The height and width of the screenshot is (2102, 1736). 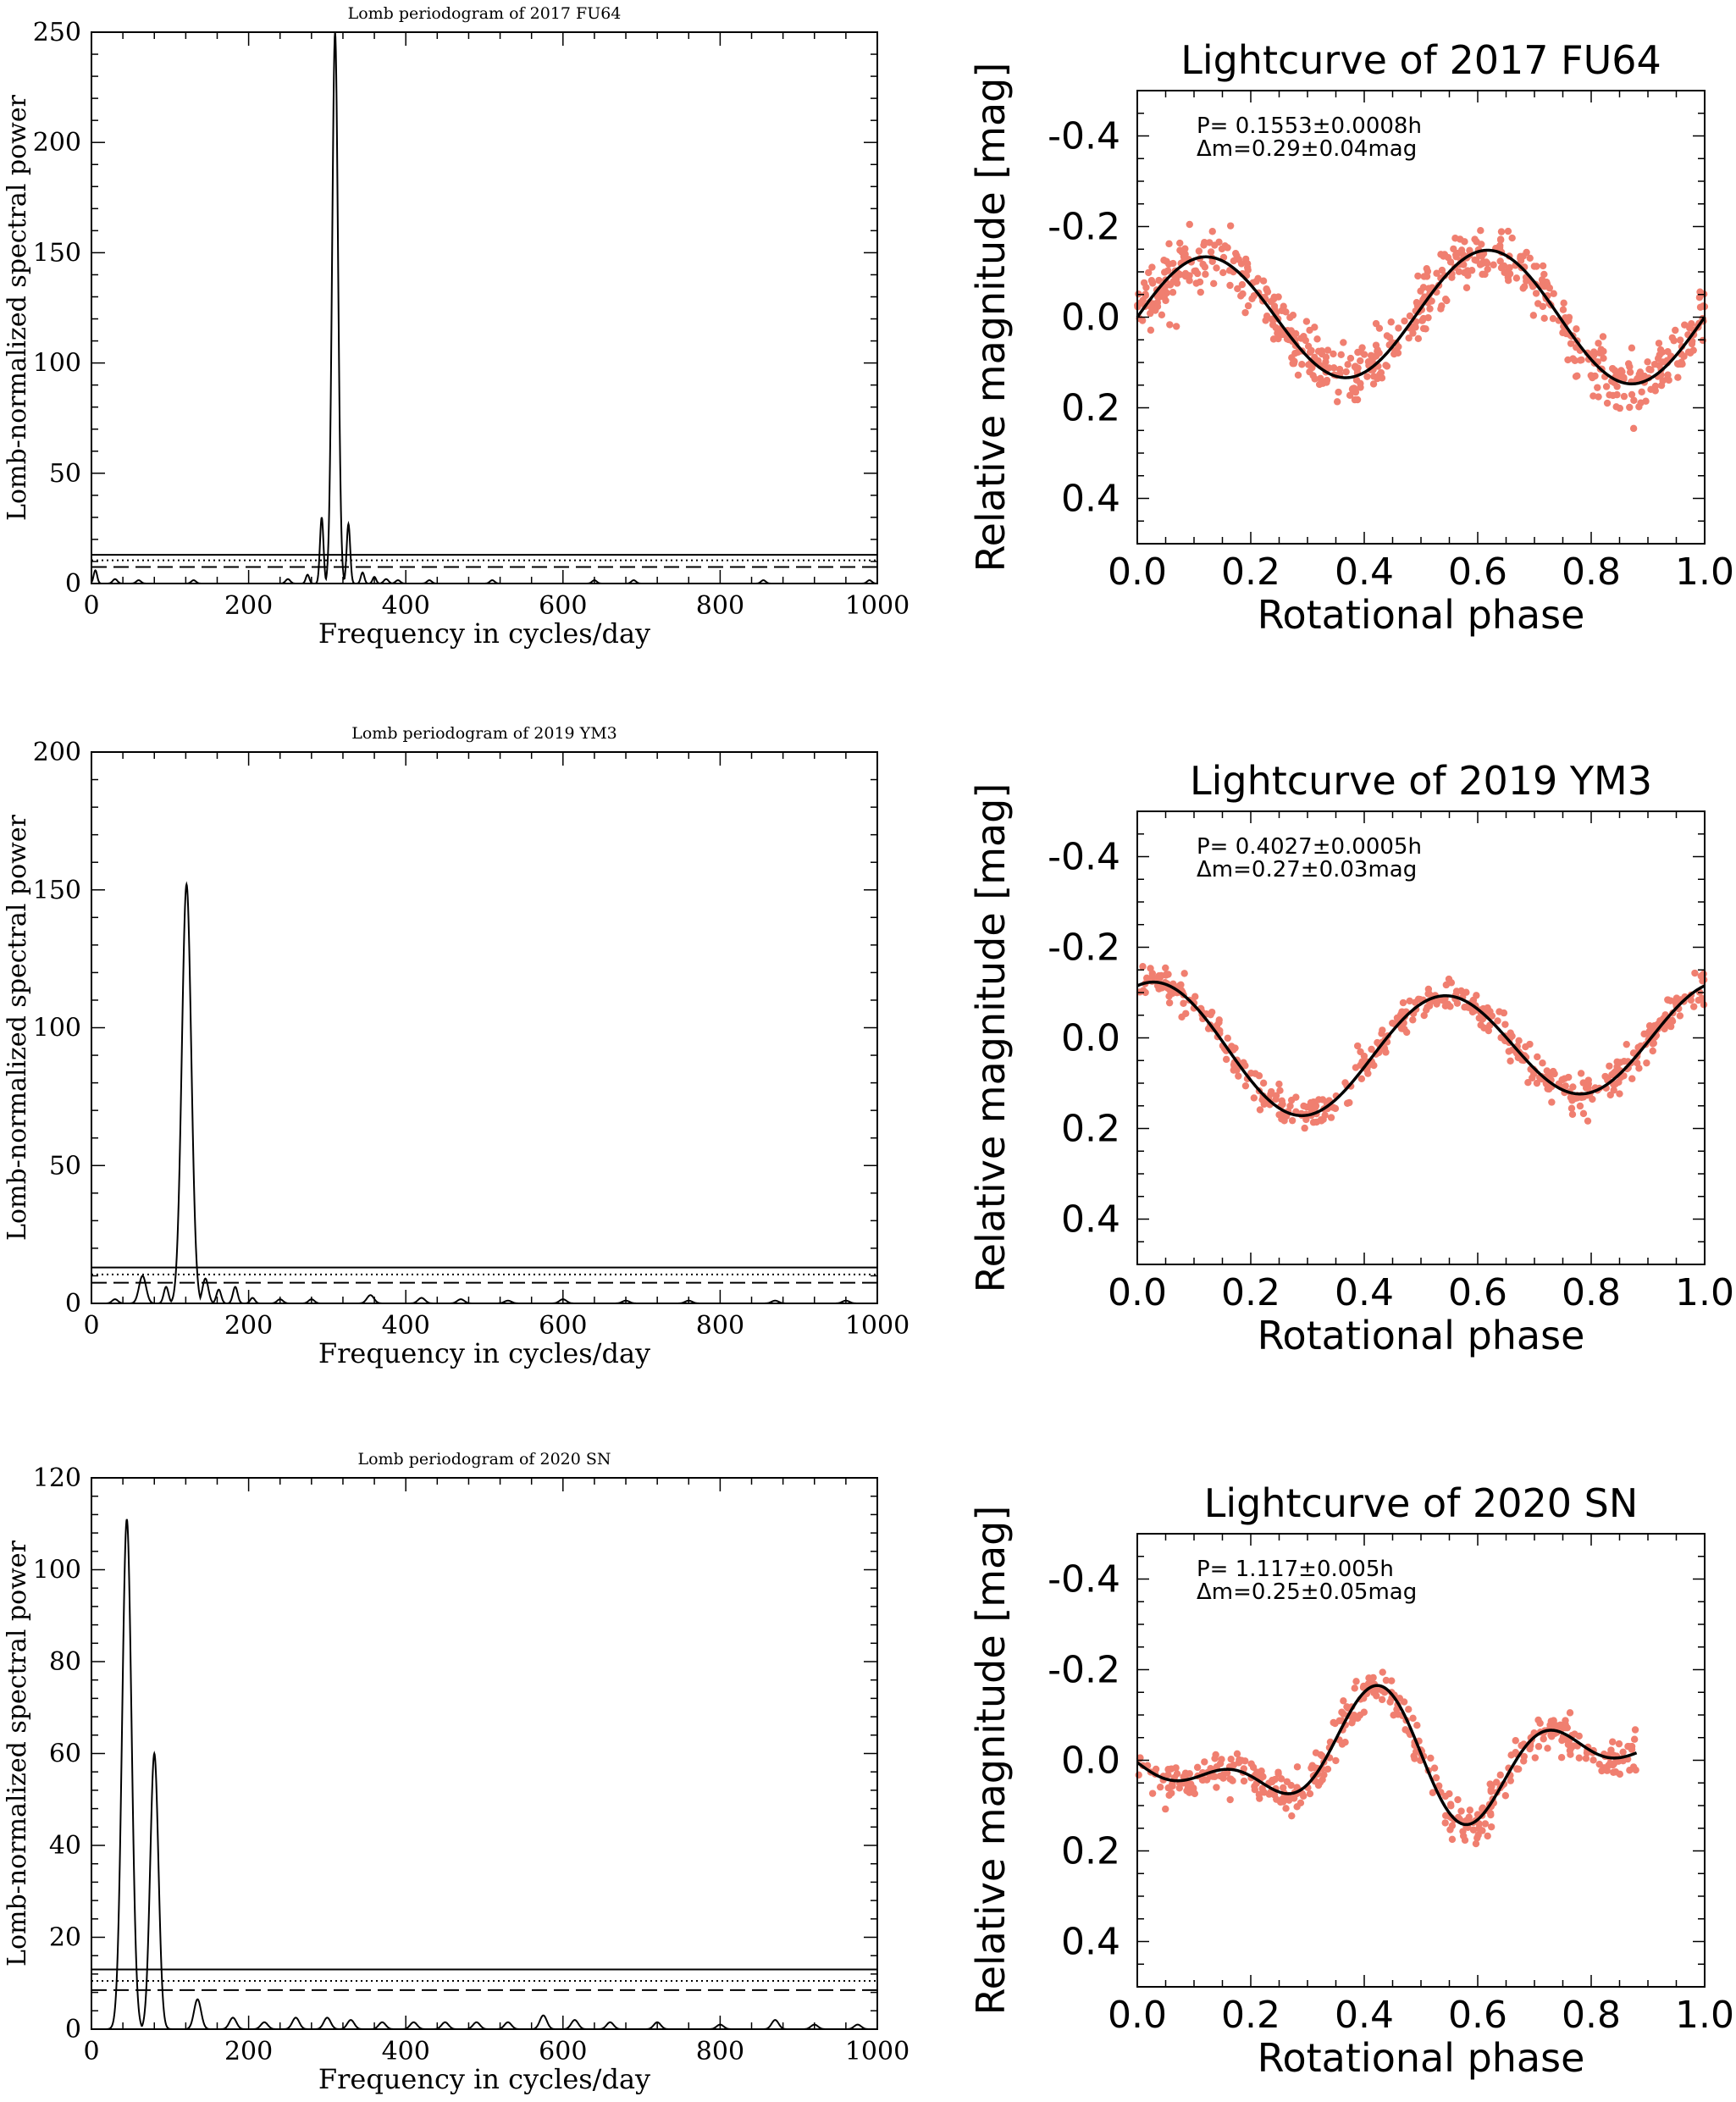 I want to click on annotation-amplitude: Δm=0.29±0.04mag, so click(x=1307, y=149).